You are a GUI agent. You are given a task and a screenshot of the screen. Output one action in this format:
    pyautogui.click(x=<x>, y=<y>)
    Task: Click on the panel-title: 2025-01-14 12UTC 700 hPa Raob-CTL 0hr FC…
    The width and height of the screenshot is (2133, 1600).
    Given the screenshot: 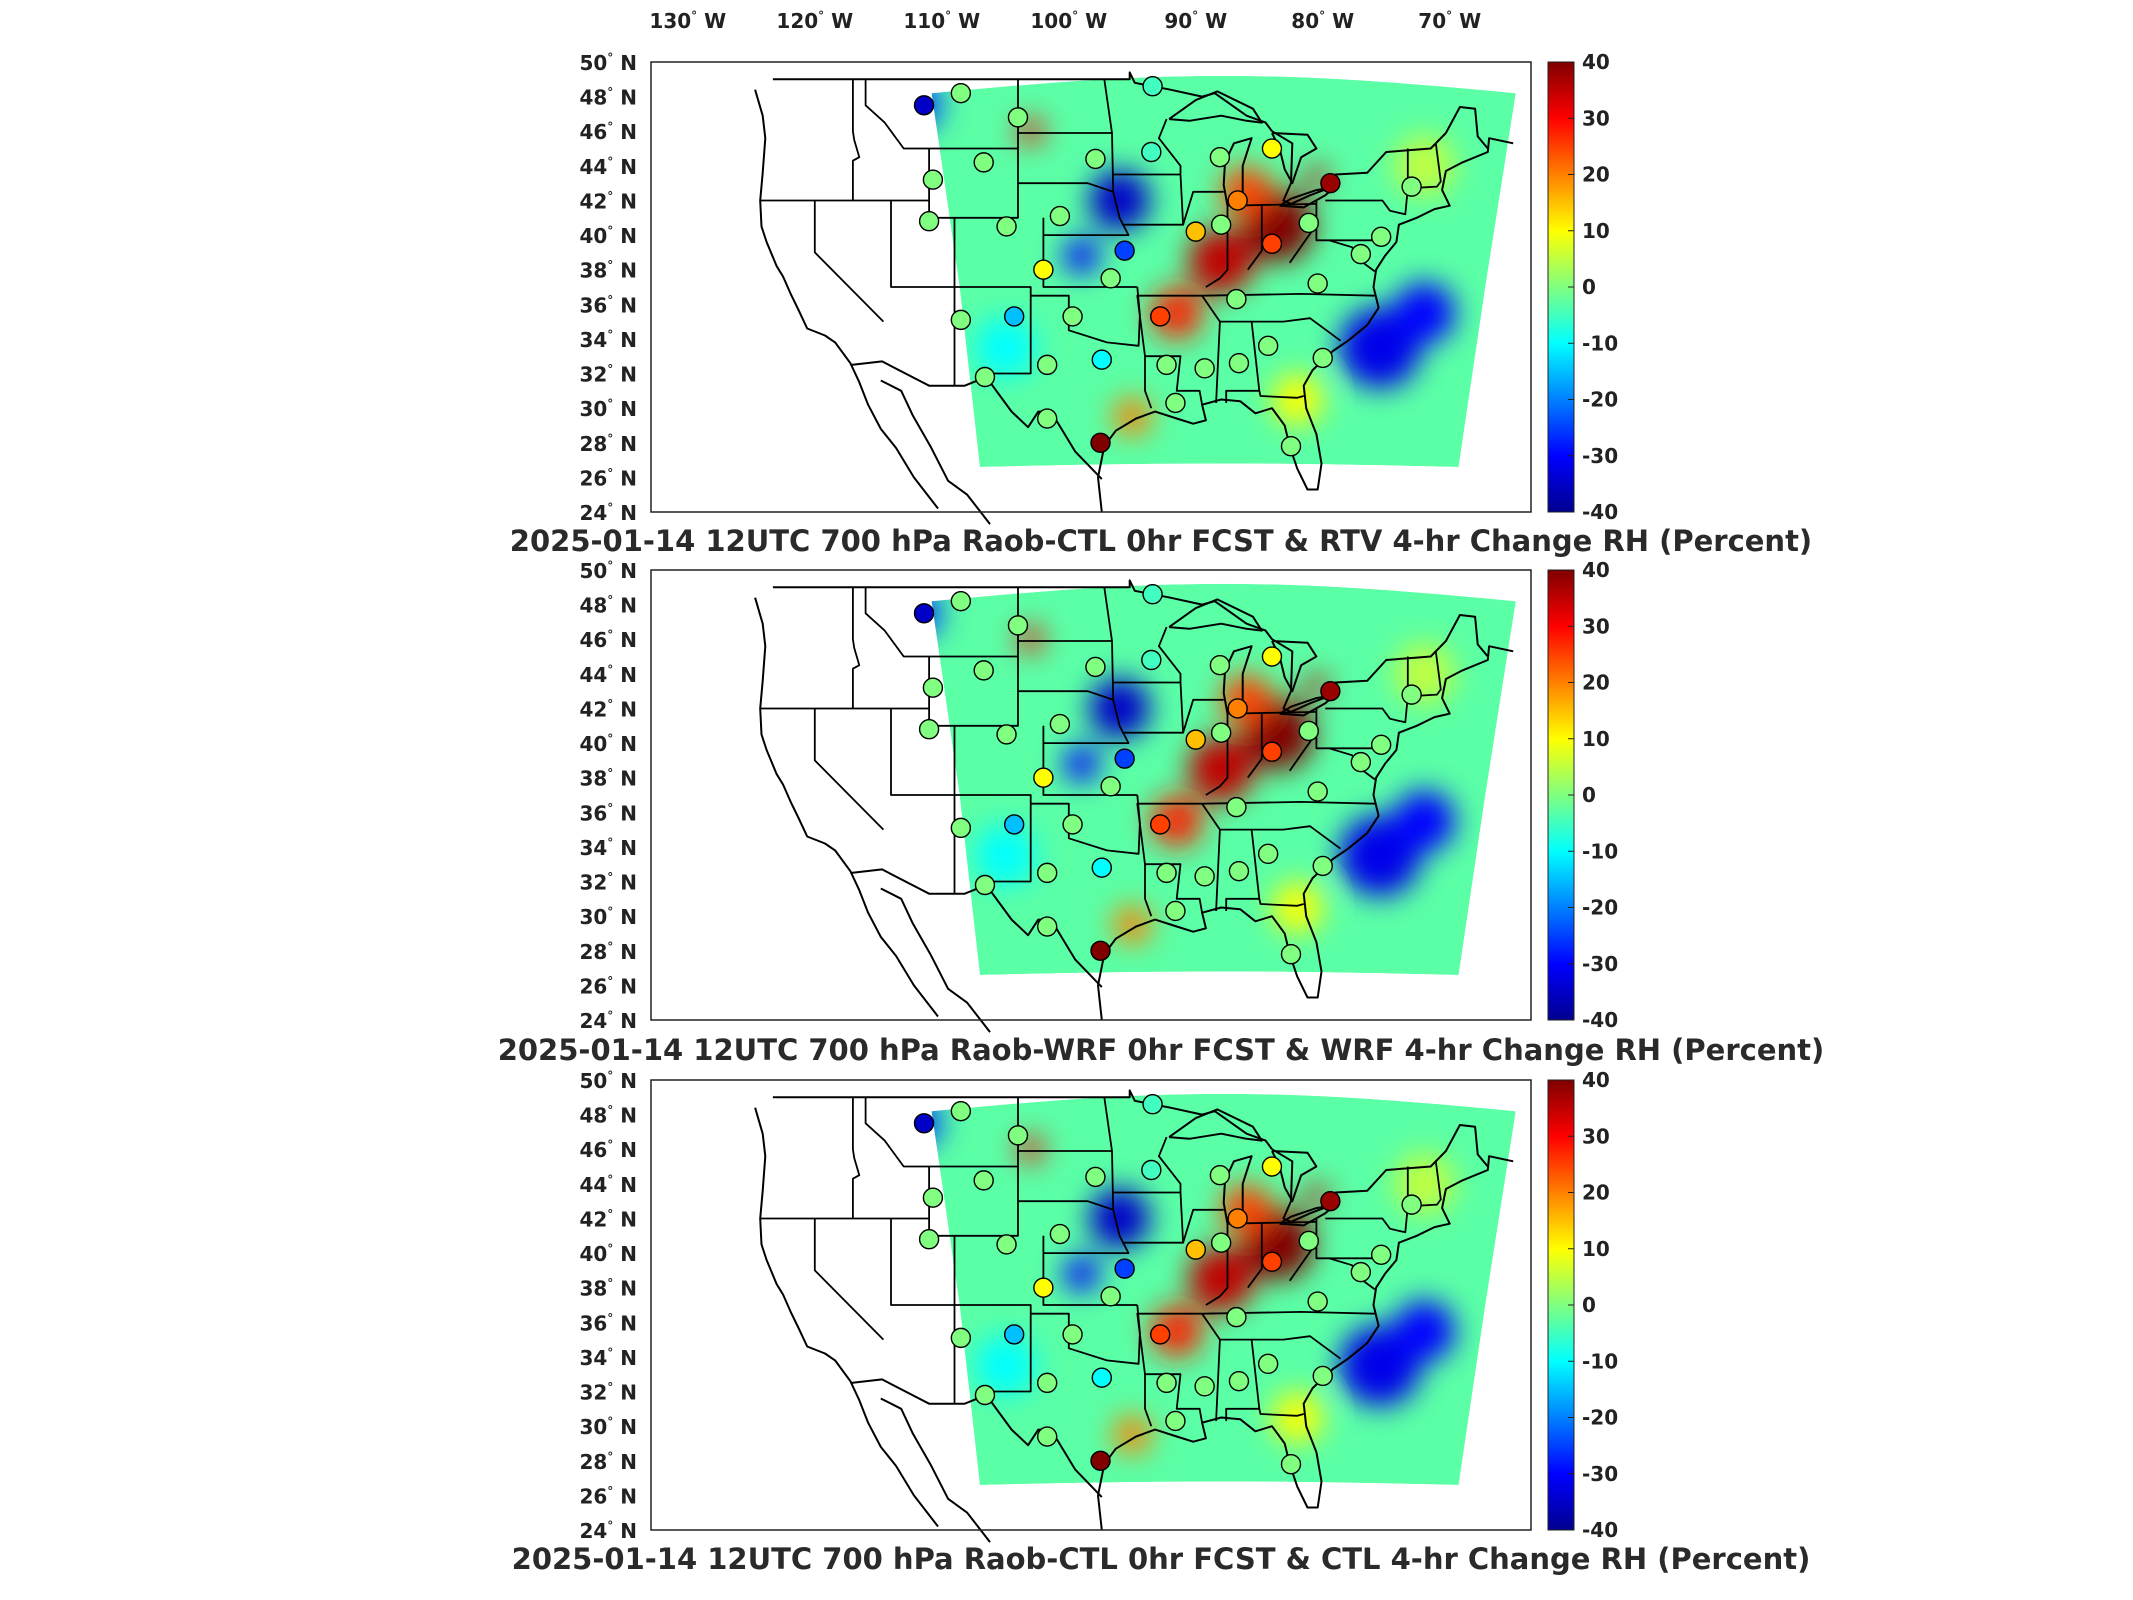 What is the action you would take?
    pyautogui.click(x=1161, y=541)
    